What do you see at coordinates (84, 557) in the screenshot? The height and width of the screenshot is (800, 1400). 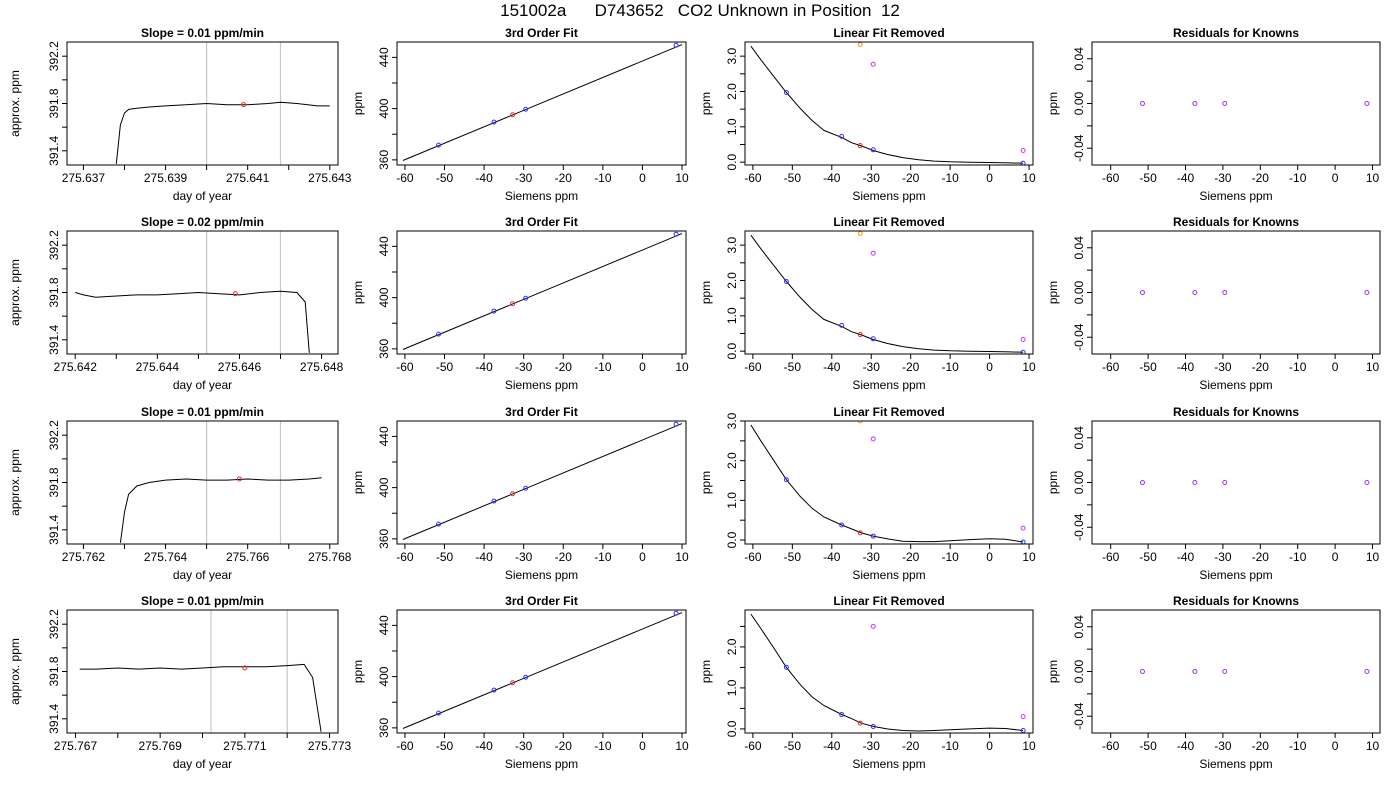 I see `x-tick-label: 275.762` at bounding box center [84, 557].